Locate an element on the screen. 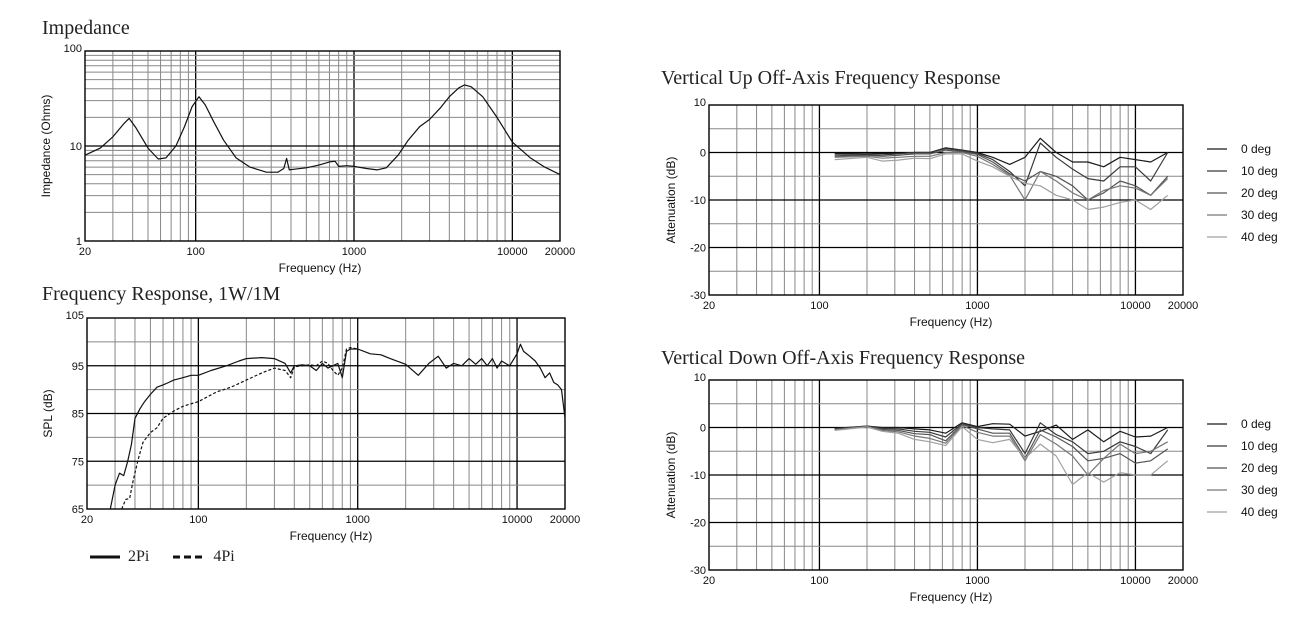 The width and height of the screenshot is (1289, 627). dashed-line-swatch-icon is located at coordinates (189, 557).